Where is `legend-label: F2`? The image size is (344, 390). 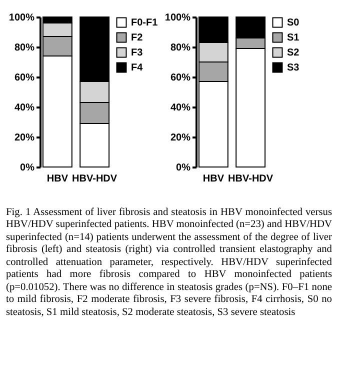
legend-label: F2 is located at coordinates (137, 38).